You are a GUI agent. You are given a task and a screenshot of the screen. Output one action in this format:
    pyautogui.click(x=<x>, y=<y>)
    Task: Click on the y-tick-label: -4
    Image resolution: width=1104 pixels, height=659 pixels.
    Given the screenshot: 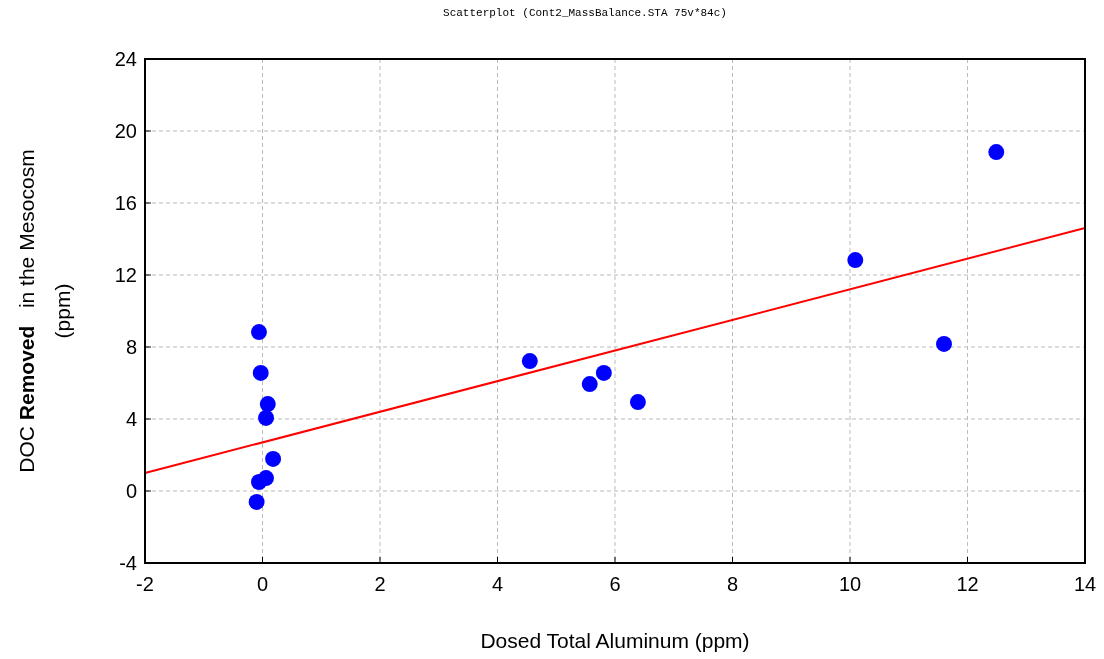 What is the action you would take?
    pyautogui.click(x=128, y=563)
    